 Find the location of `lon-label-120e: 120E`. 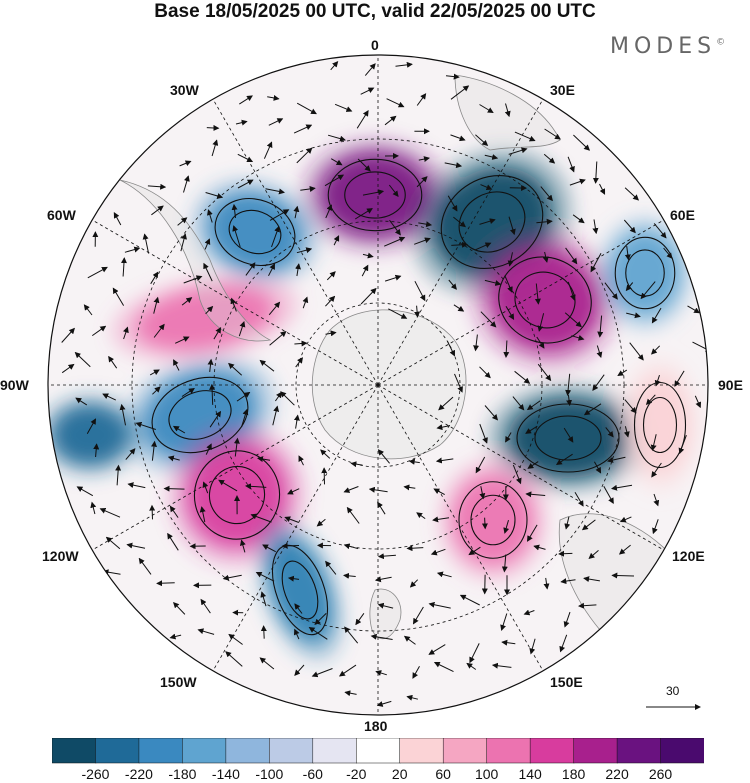

lon-label-120e: 120E is located at coordinates (688, 556).